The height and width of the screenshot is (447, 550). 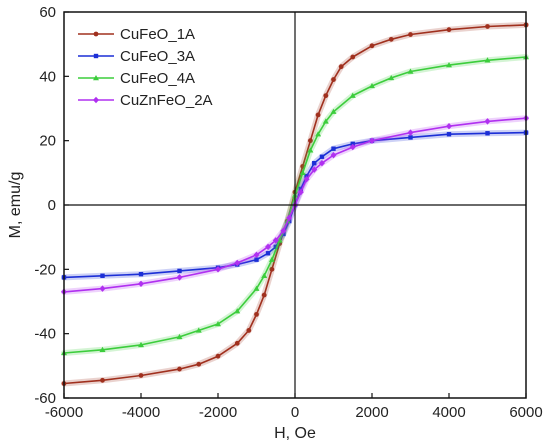 I want to click on x-axis-label: H, Oe, so click(x=295, y=433).